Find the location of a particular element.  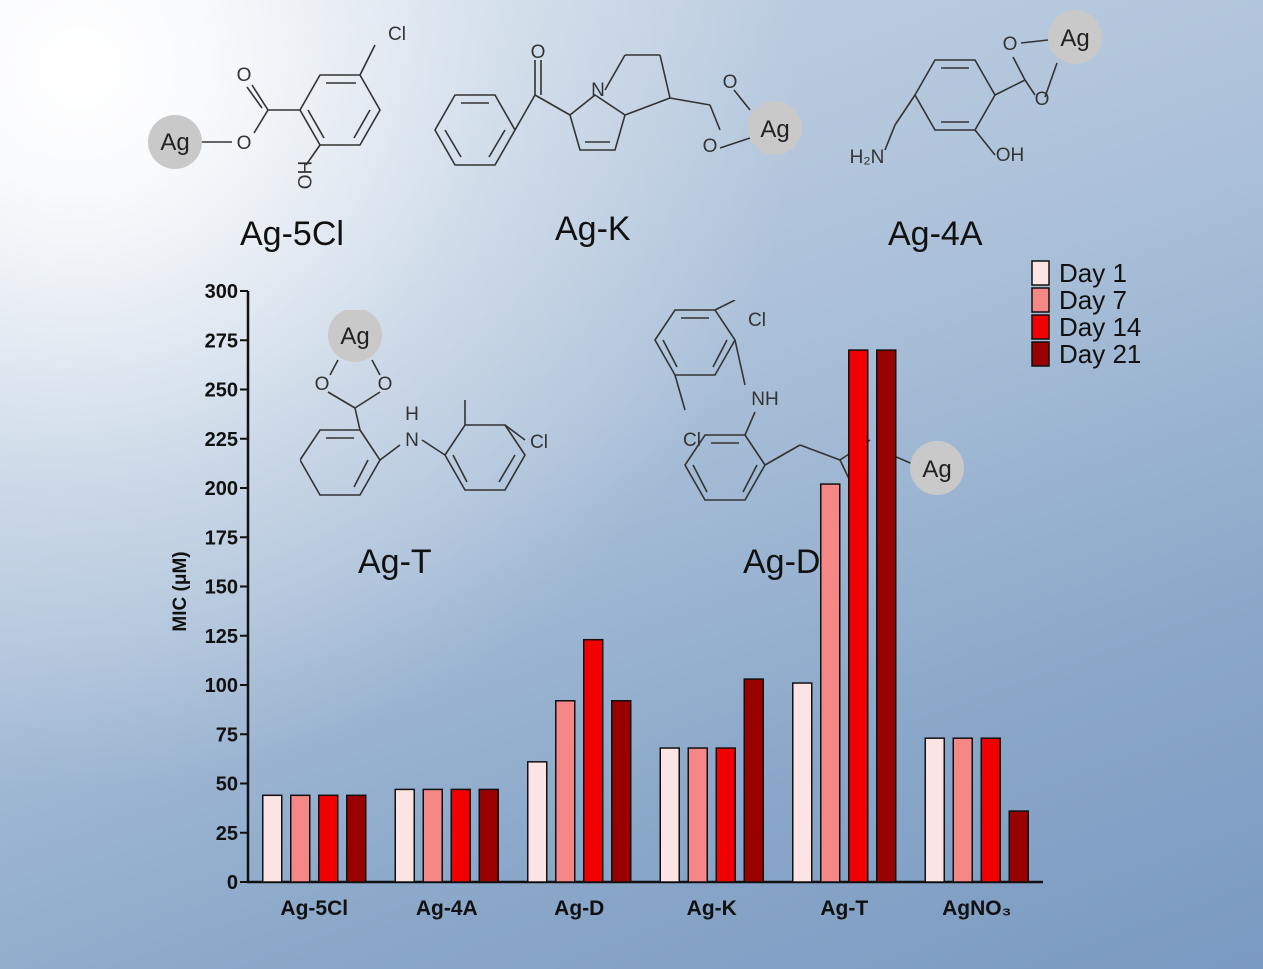

y-tick-label: 250 is located at coordinates (221, 391).